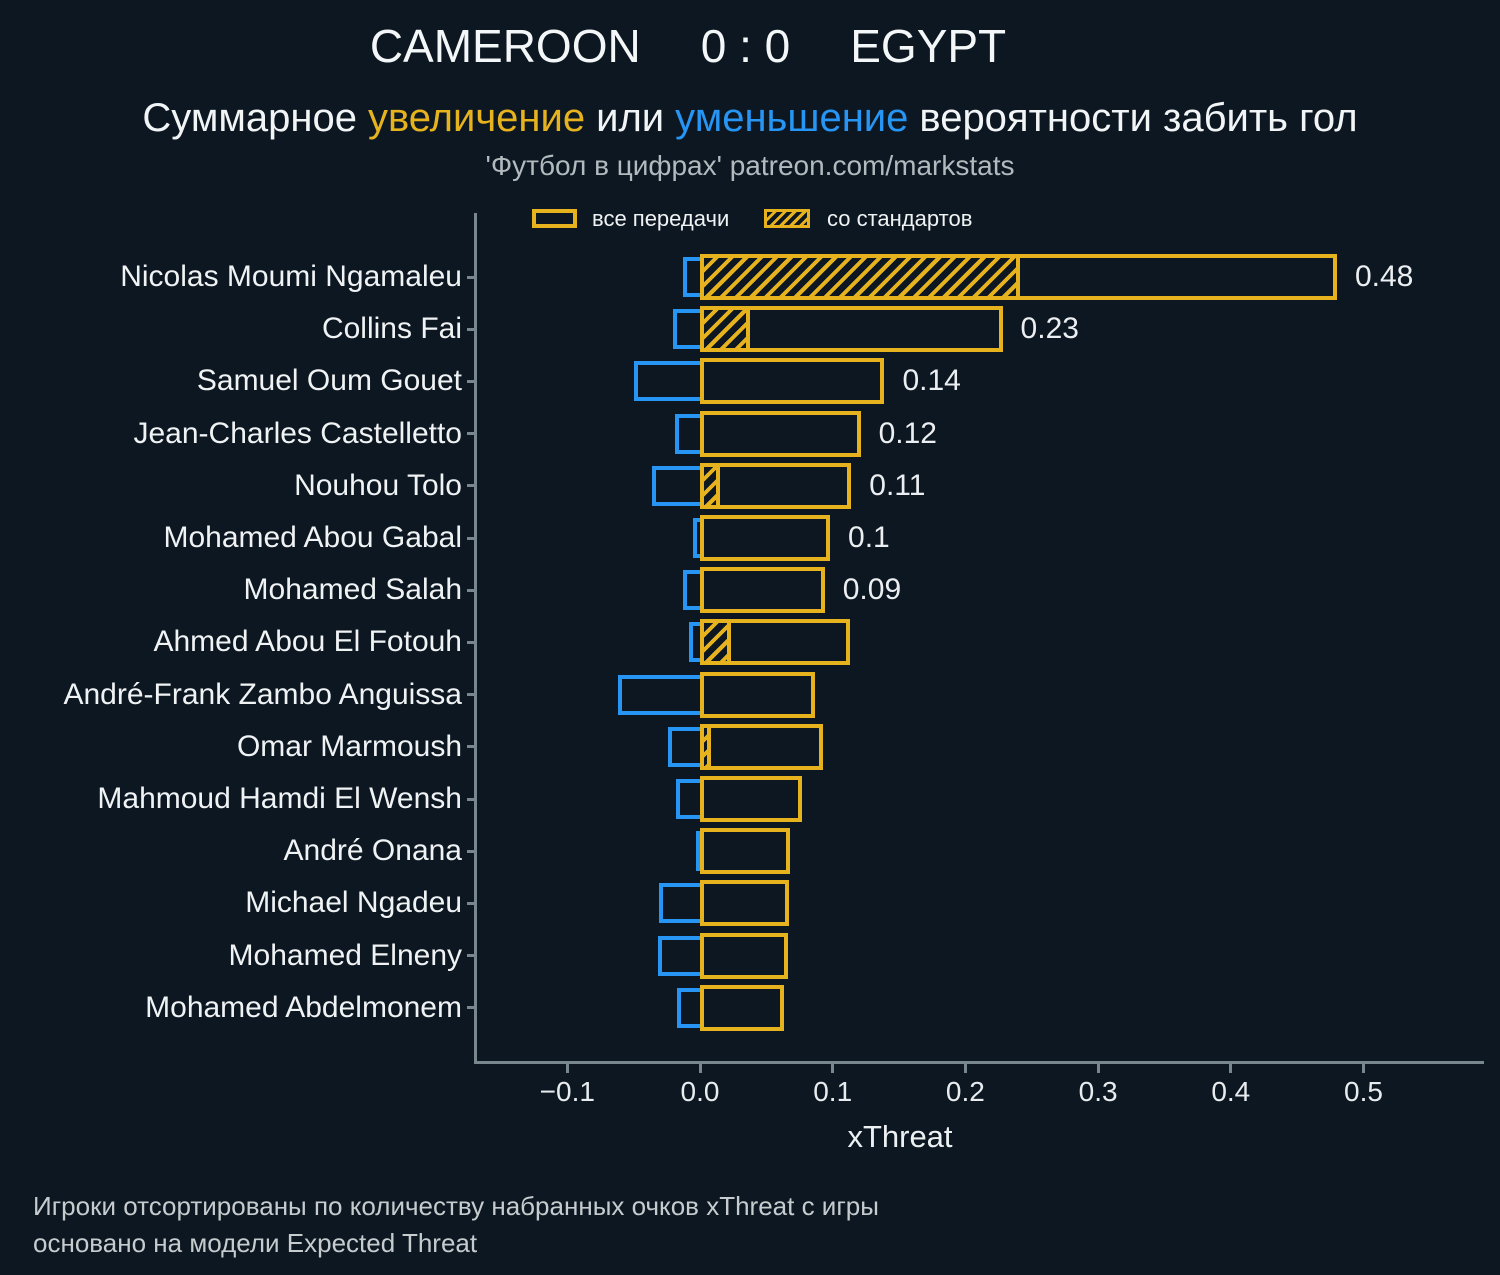 This screenshot has width=1500, height=1275. I want to click on x-tick-label: 0.1, so click(833, 1091).